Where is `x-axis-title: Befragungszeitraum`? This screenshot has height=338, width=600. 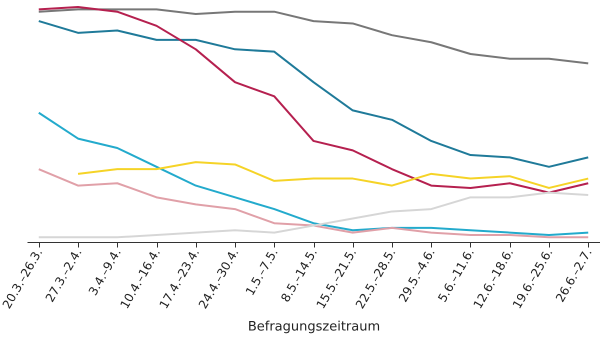 x-axis-title: Befragungszeitraum is located at coordinates (314, 327).